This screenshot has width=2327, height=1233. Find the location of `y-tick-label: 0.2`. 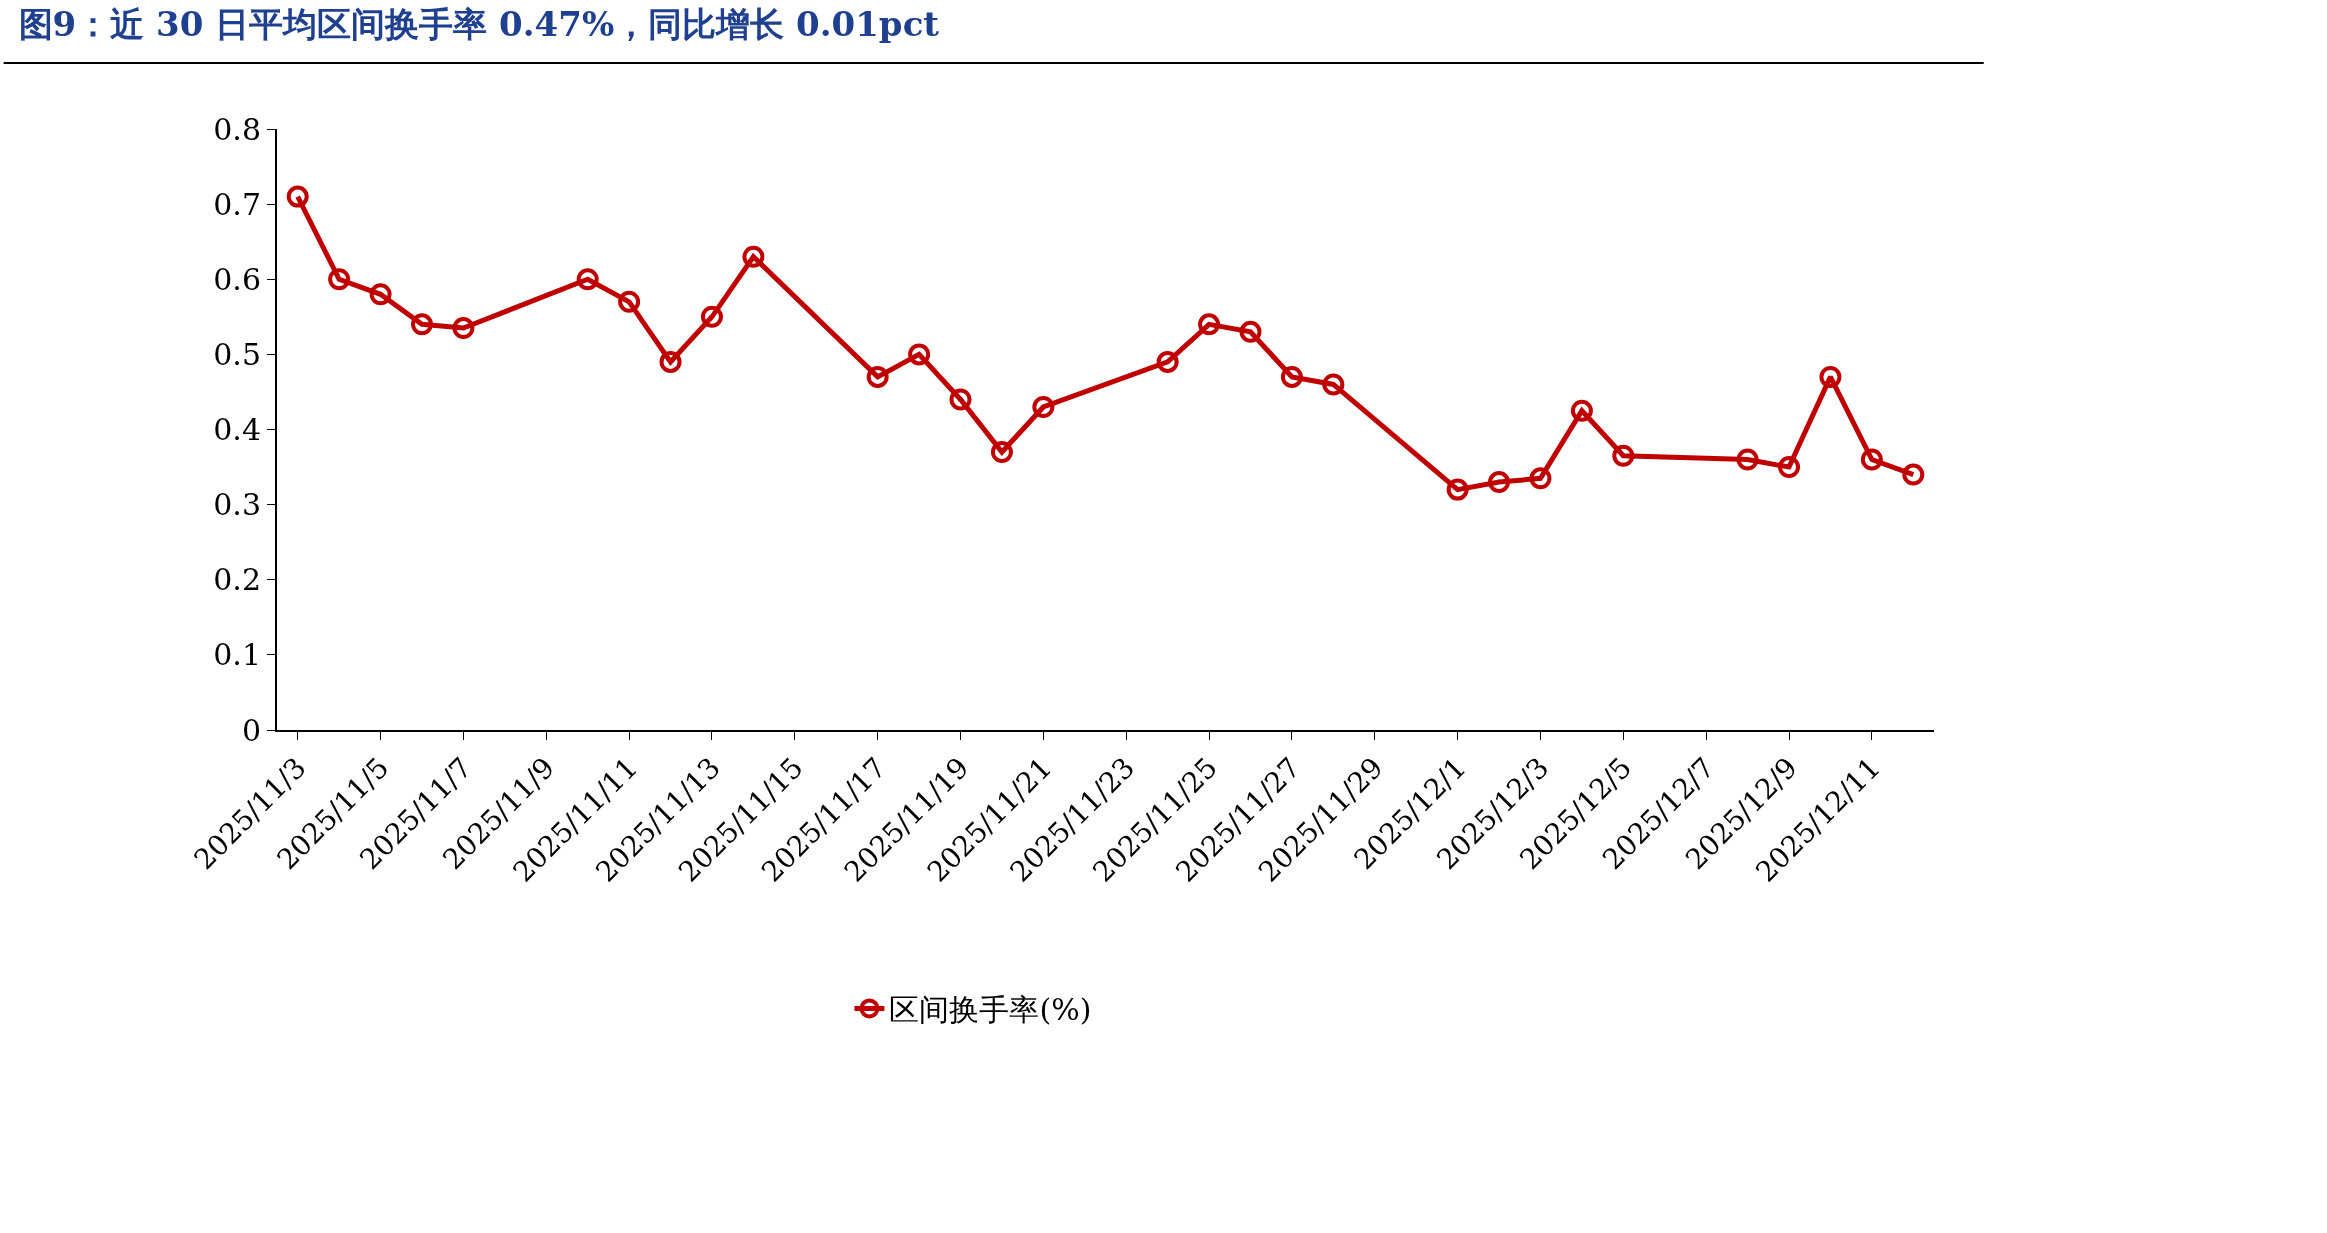

y-tick-label: 0.2 is located at coordinates (237, 580).